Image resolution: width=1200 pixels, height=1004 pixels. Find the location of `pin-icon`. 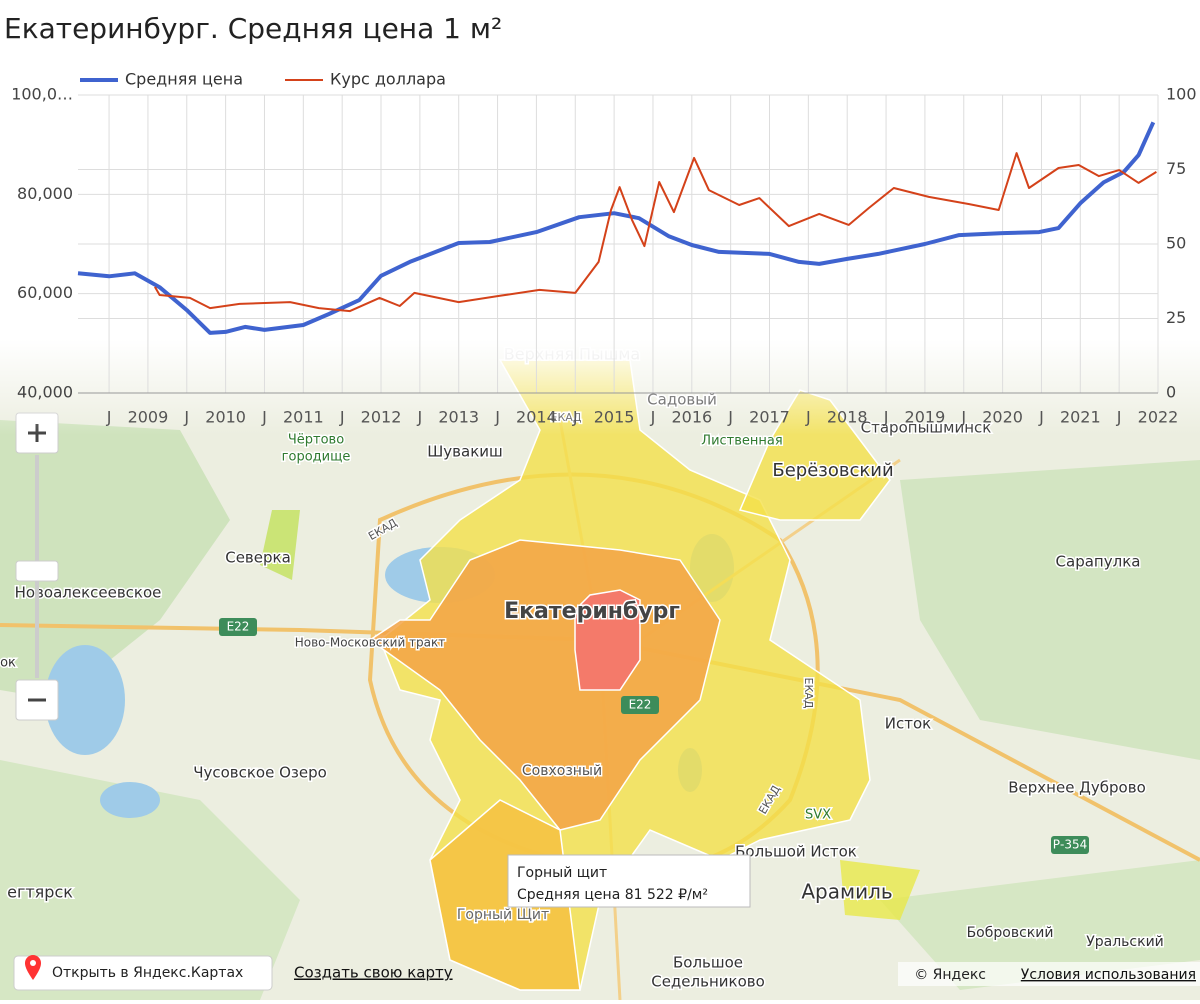

pin-icon is located at coordinates (33, 967).